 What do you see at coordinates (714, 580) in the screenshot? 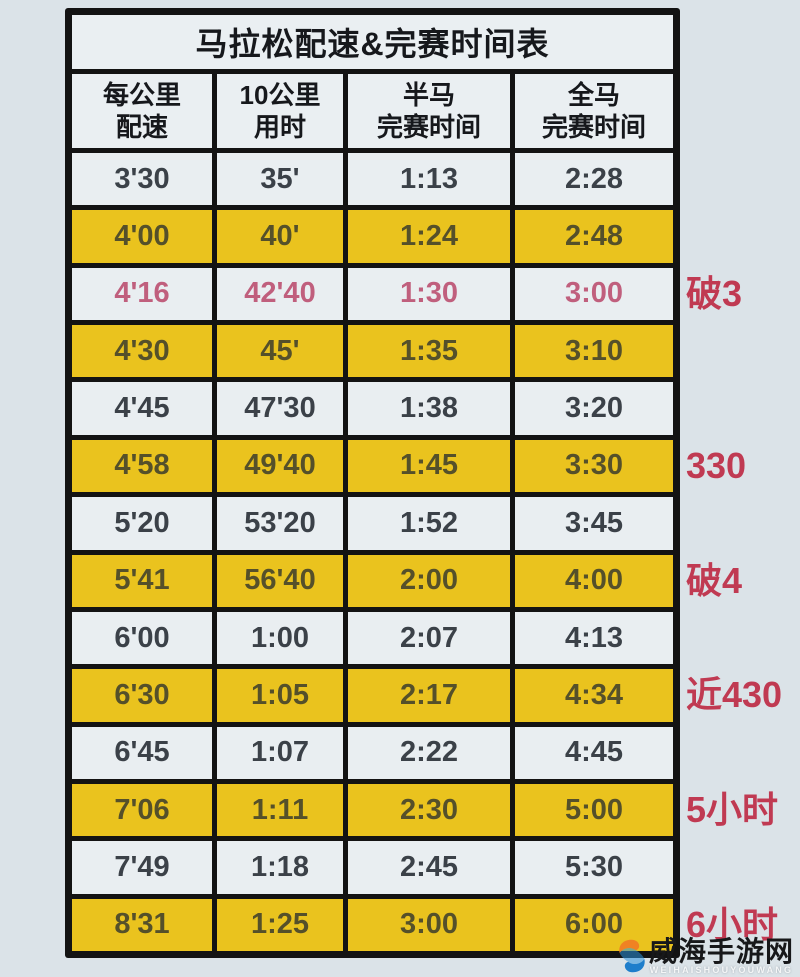
I see `margin-annotation: 破4` at bounding box center [714, 580].